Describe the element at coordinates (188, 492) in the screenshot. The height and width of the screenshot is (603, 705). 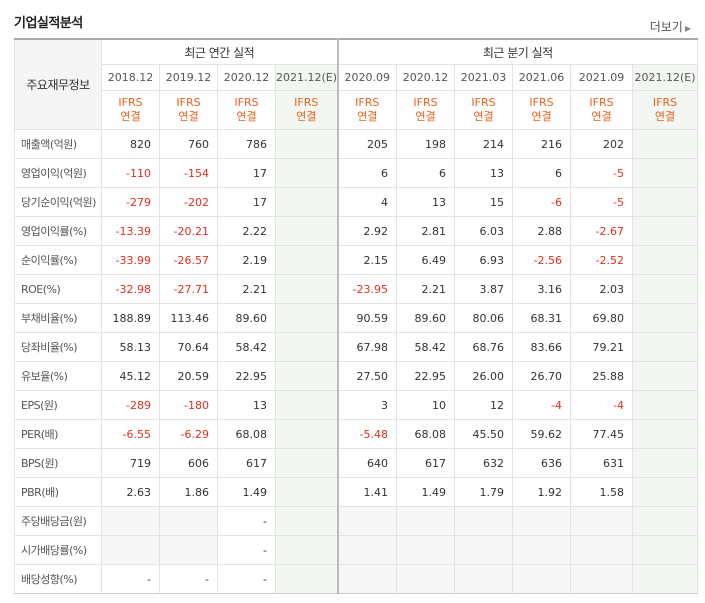
I see `value-cell: 1.86` at that location.